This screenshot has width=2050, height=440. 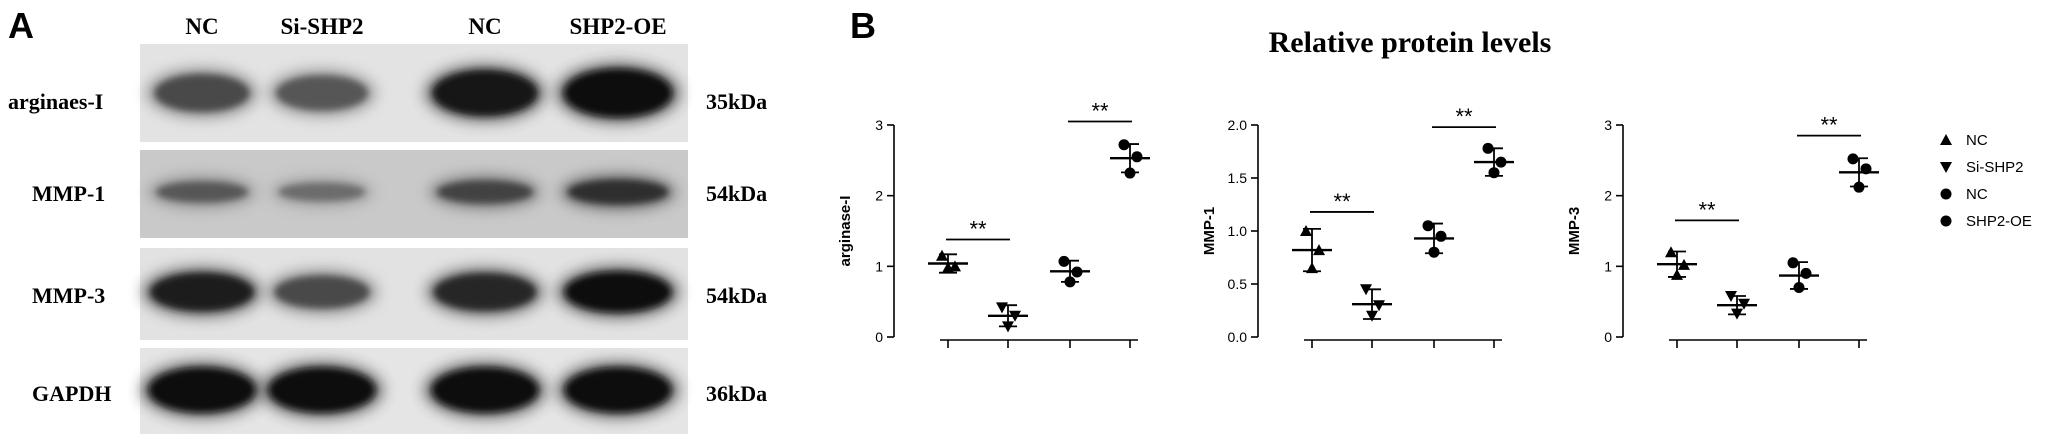 I want to click on y-tick-label-3-0: 0, so click(x=1608, y=337).